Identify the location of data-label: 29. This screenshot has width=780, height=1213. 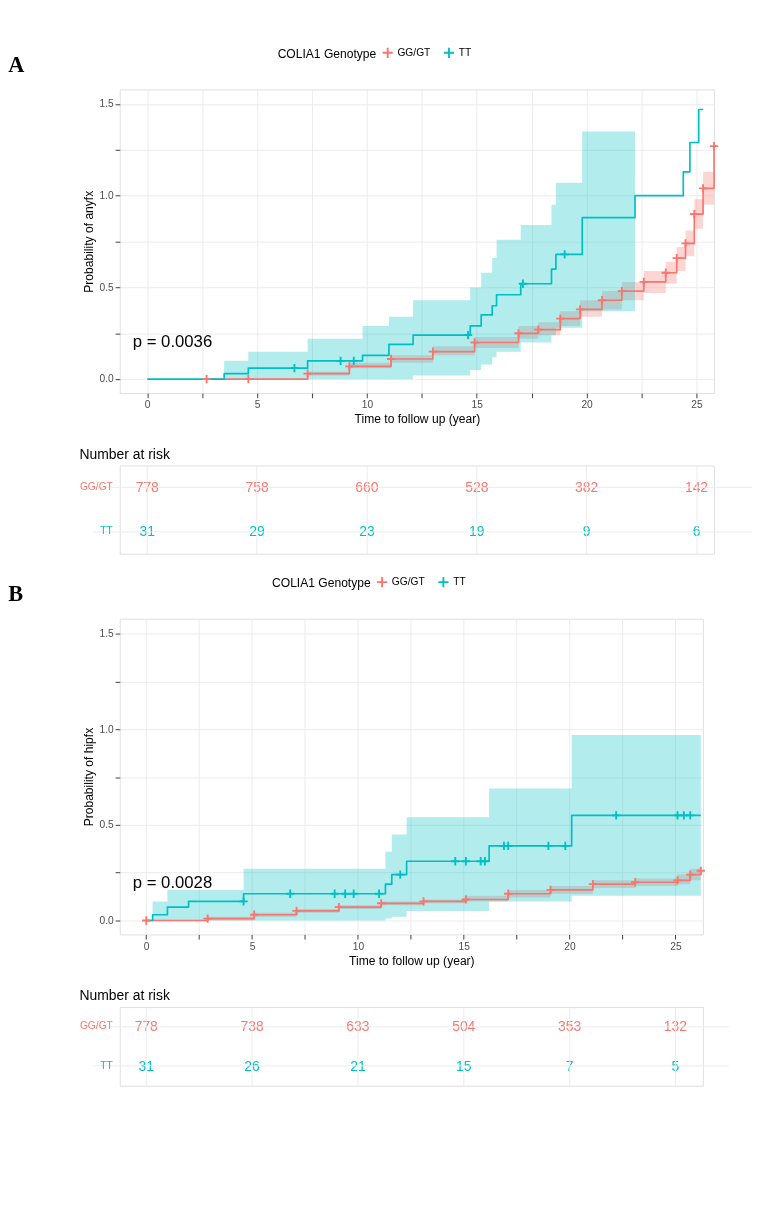
(257, 531).